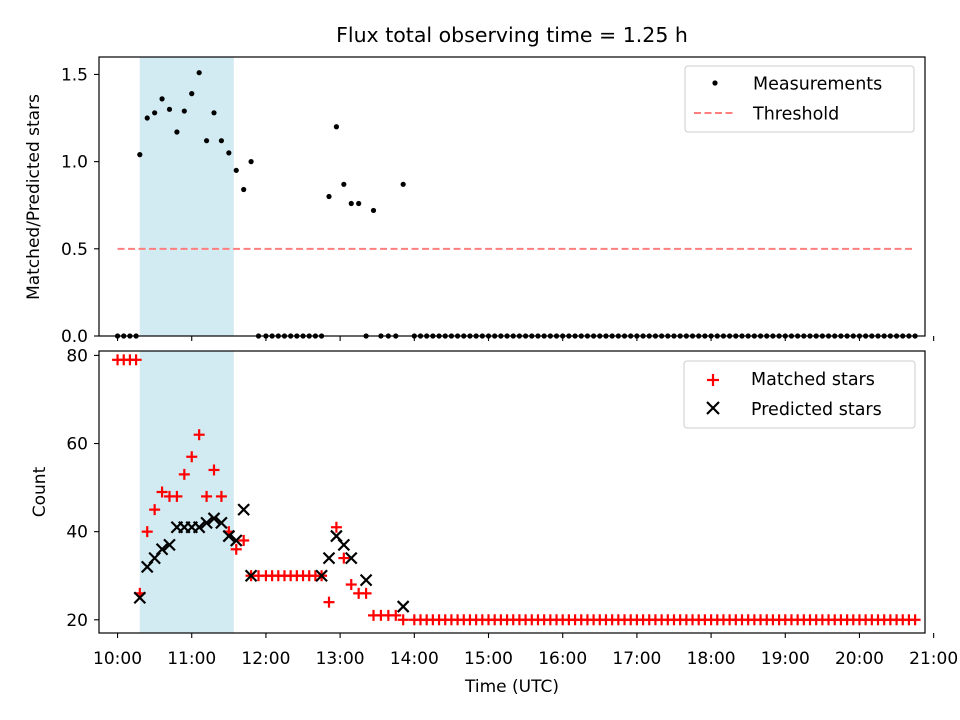  Describe the element at coordinates (186, 492) in the screenshot. I see `count-highlight-band` at that location.